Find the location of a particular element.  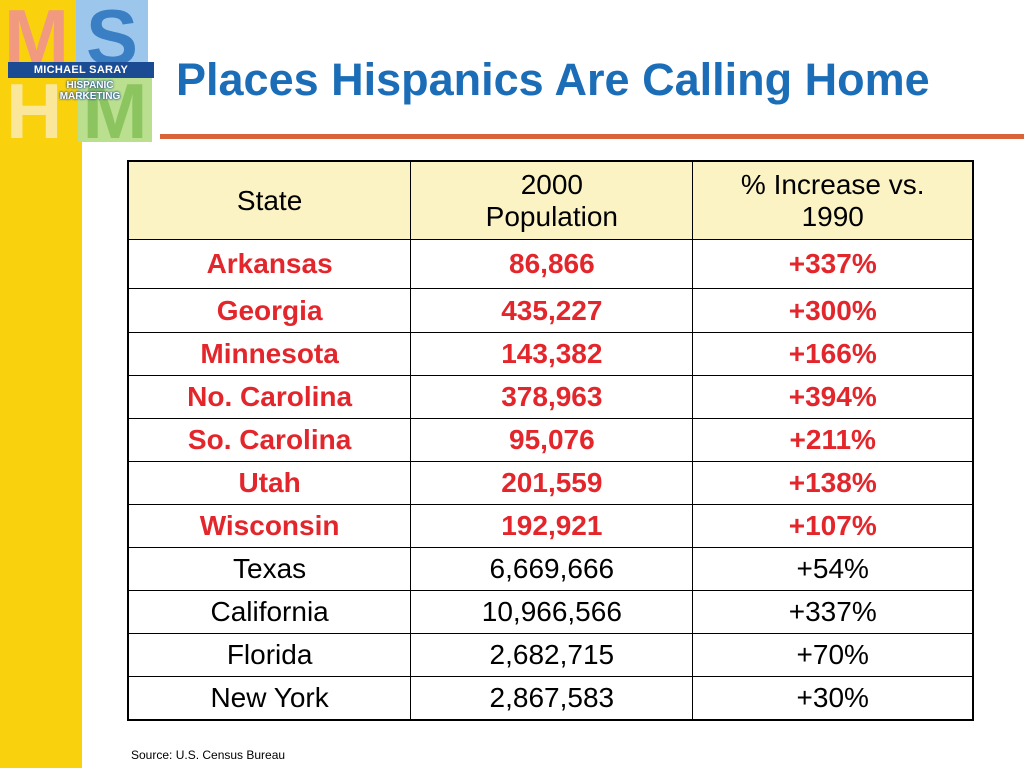

cell-increase: +211% is located at coordinates (833, 440).